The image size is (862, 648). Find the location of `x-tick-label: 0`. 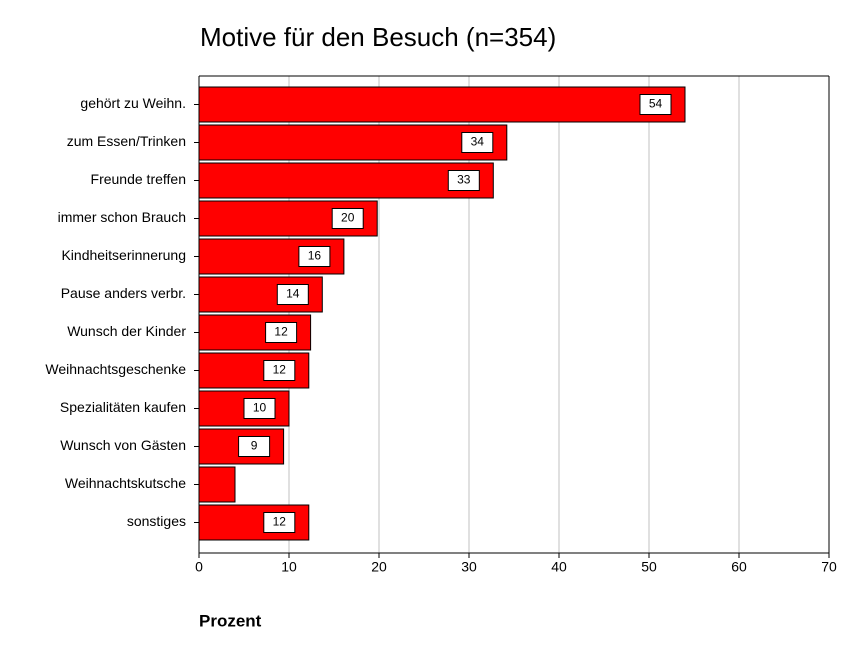

x-tick-label: 0 is located at coordinates (199, 567).